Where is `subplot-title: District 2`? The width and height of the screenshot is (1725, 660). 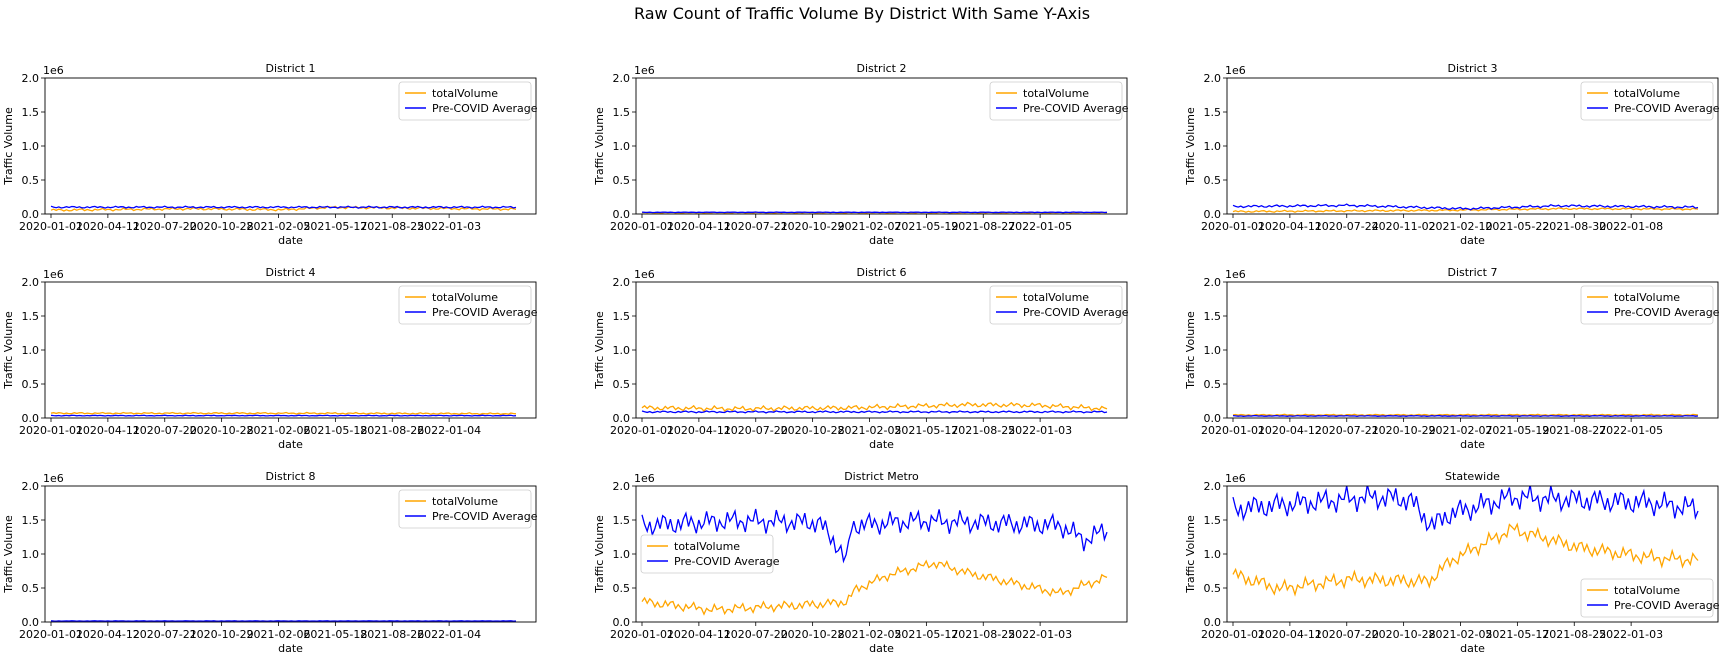 subplot-title: District 2 is located at coordinates (881, 68).